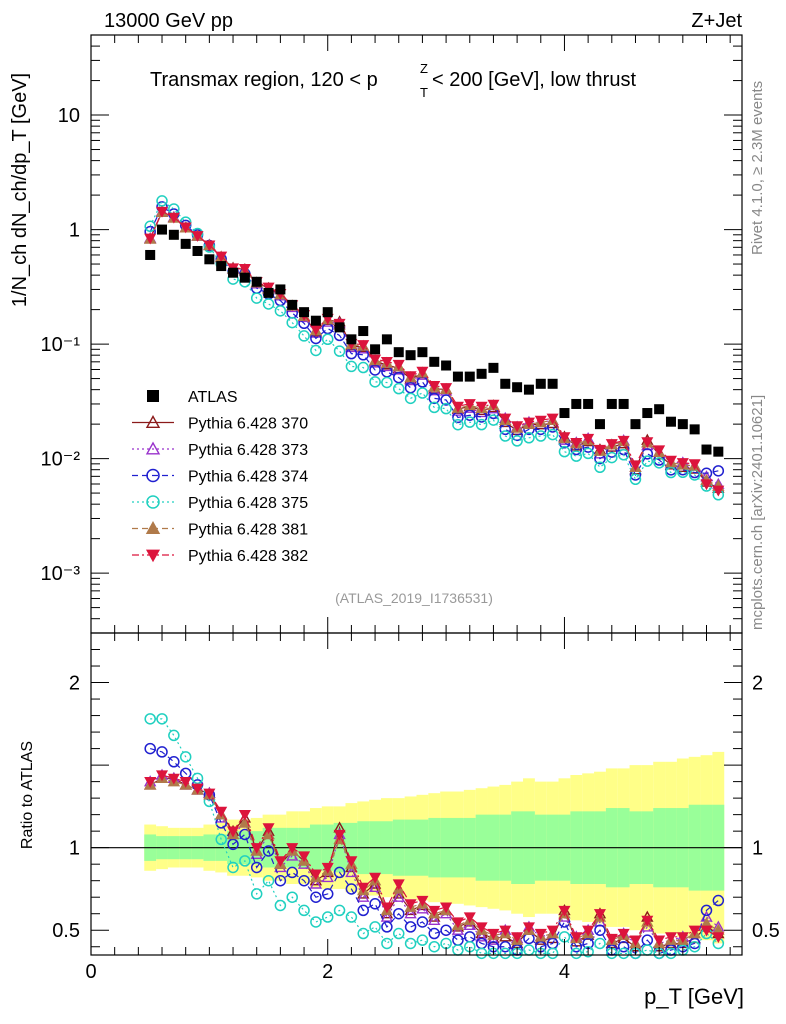 The image size is (786, 1024). What do you see at coordinates (264, 80) in the screenshot?
I see `region-title-main: Transmax region, 120 < p` at bounding box center [264, 80].